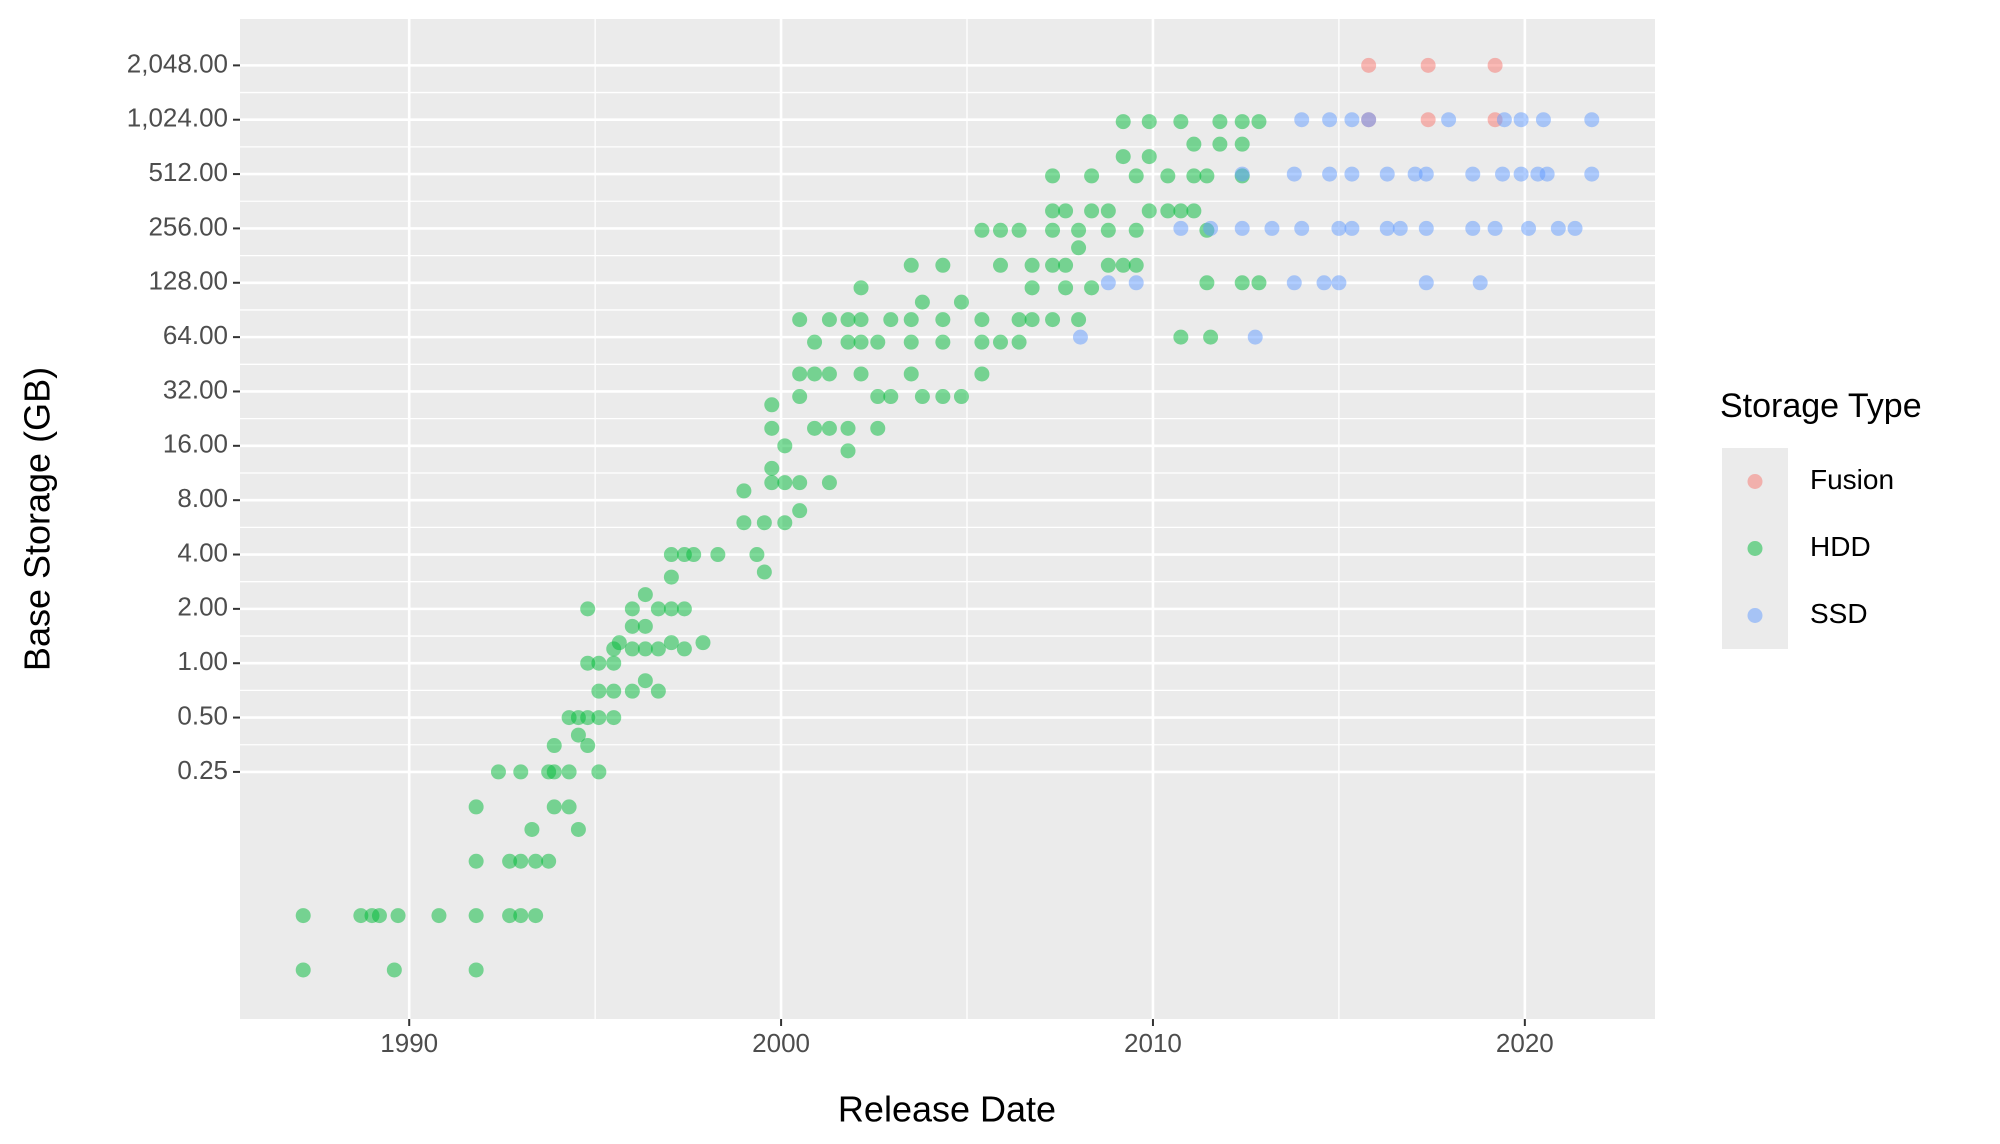 This screenshot has height=1144, width=2000. Describe the element at coordinates (1852, 479) in the screenshot. I see `legend-label: Fusion` at that location.